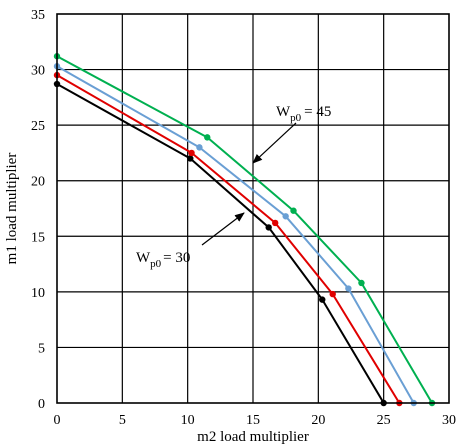 This screenshot has height=446, width=458. I want to click on x-tick-label: 30, so click(449, 420).